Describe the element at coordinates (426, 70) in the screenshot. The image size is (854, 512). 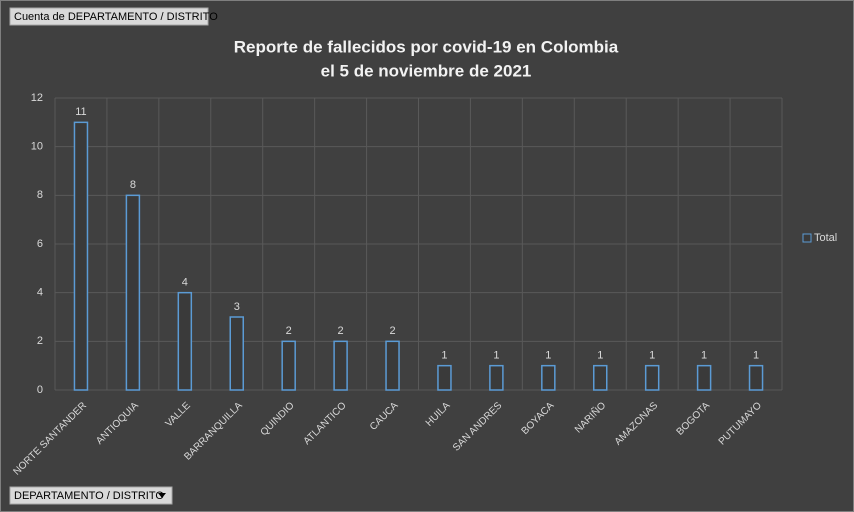
I see `chart-title: el 5 de noviembre de 2021` at that location.